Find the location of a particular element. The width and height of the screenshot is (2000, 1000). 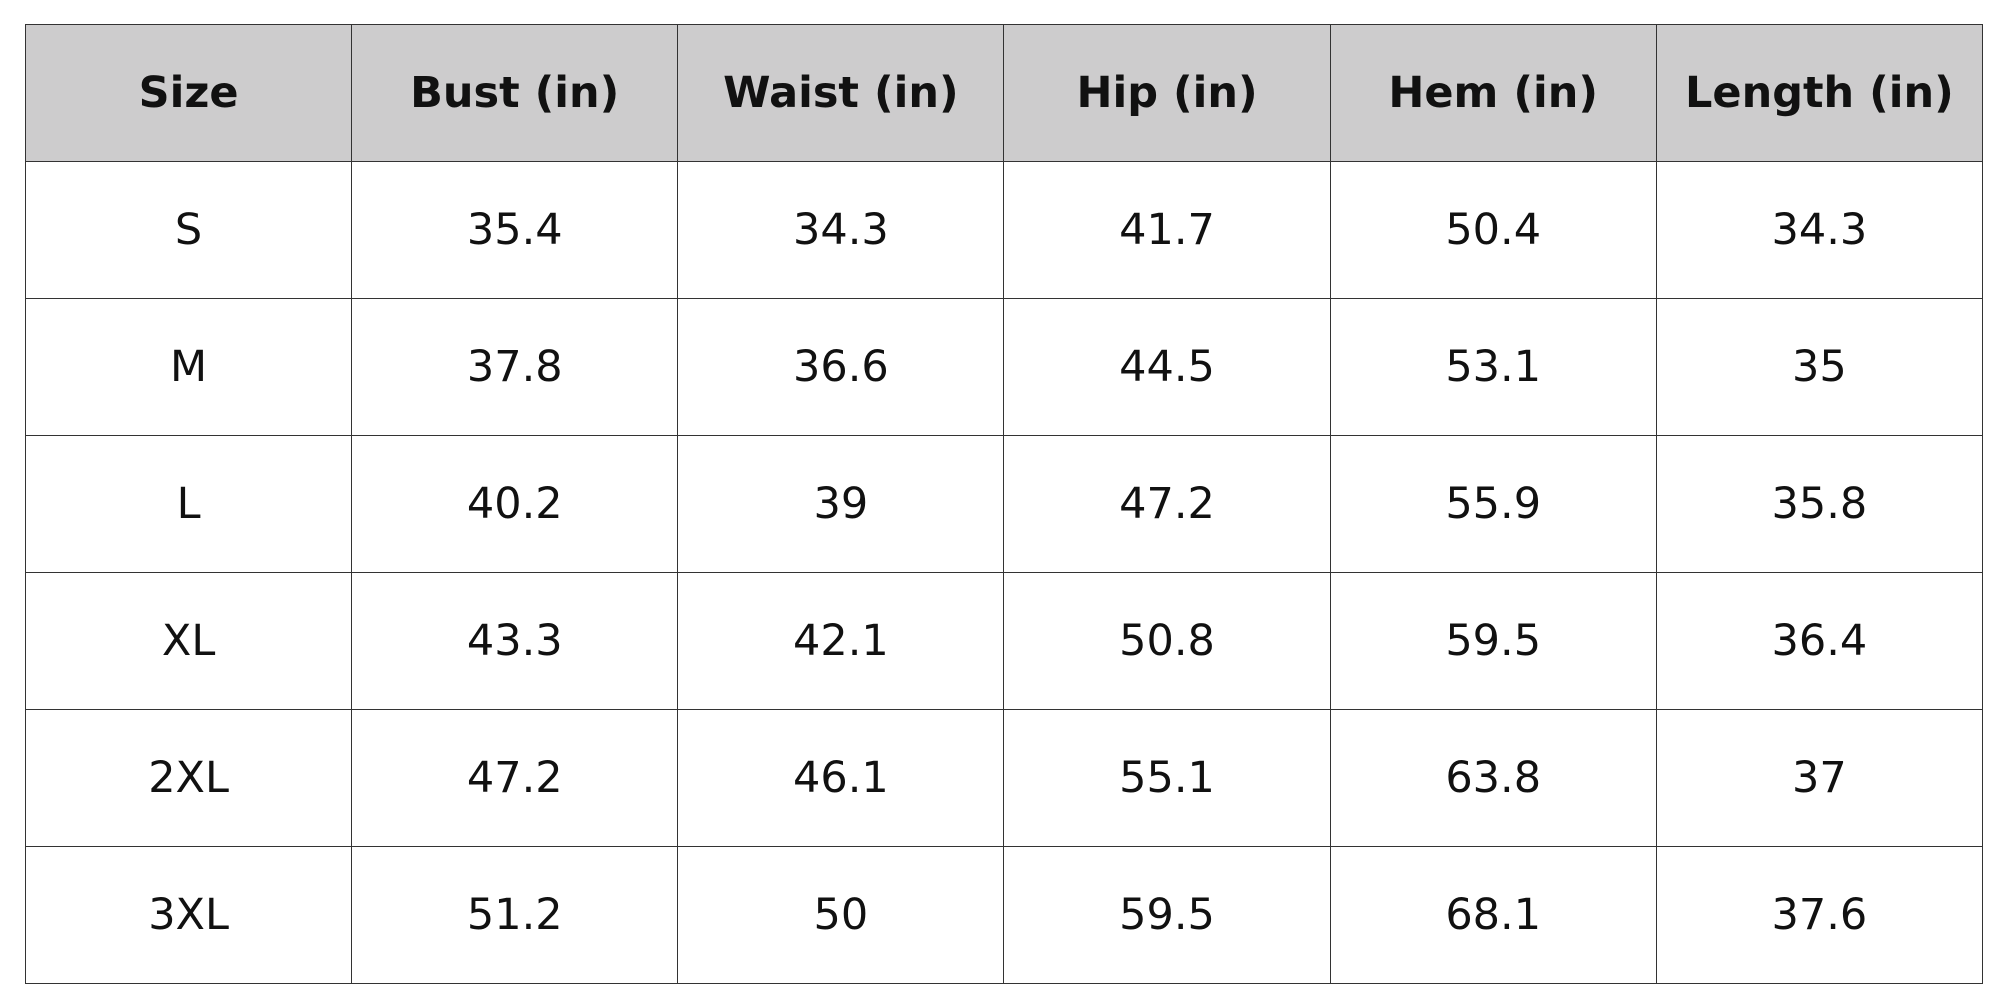

table-row: L 40.2 39 47.2 55.9 35.8 is located at coordinates (1004, 504).